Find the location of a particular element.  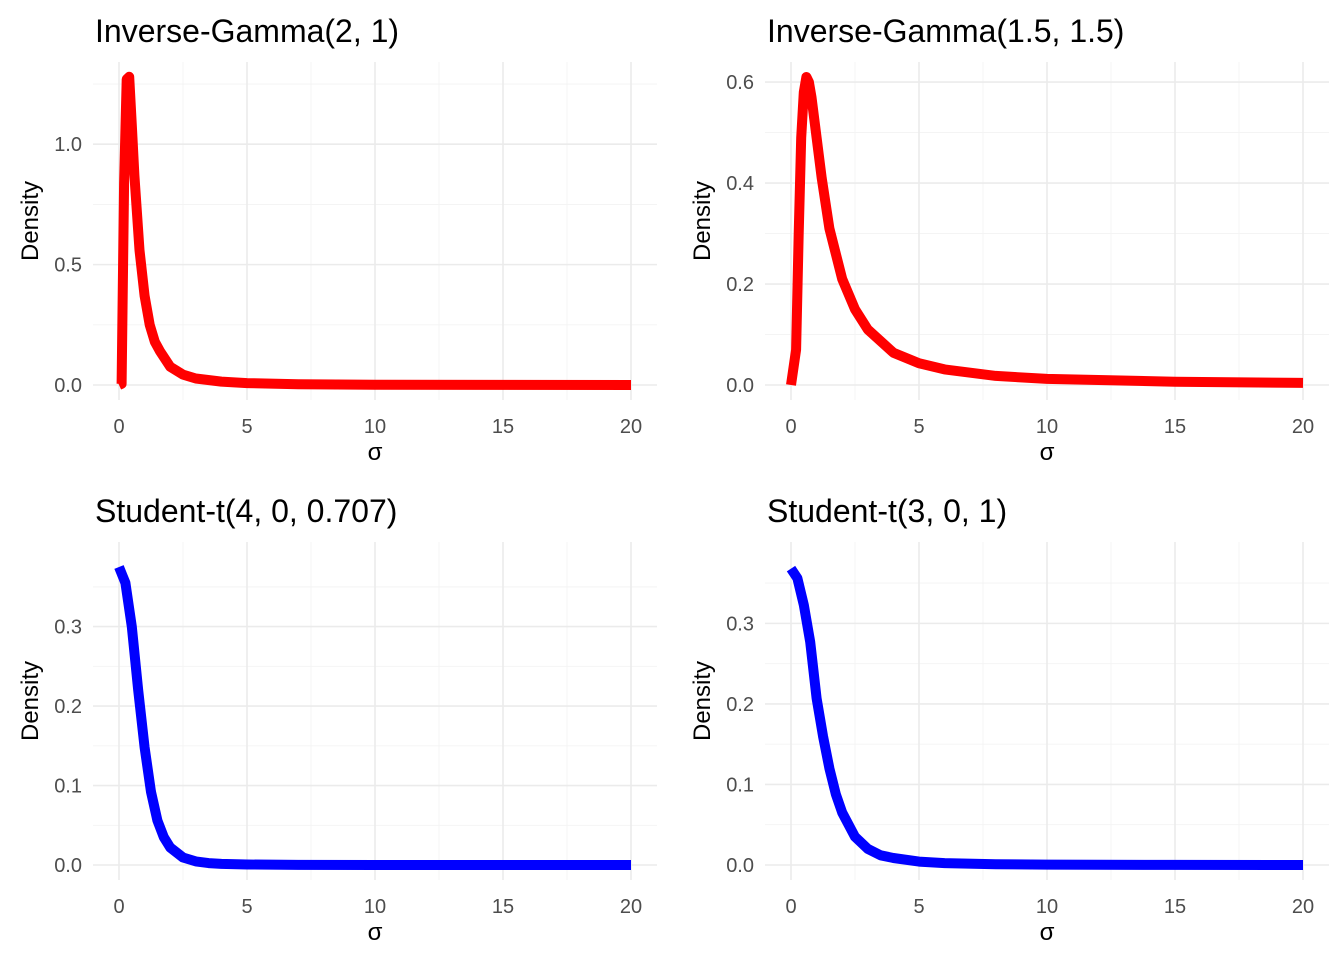

y-tick-label: 0.6 is located at coordinates (740, 83).